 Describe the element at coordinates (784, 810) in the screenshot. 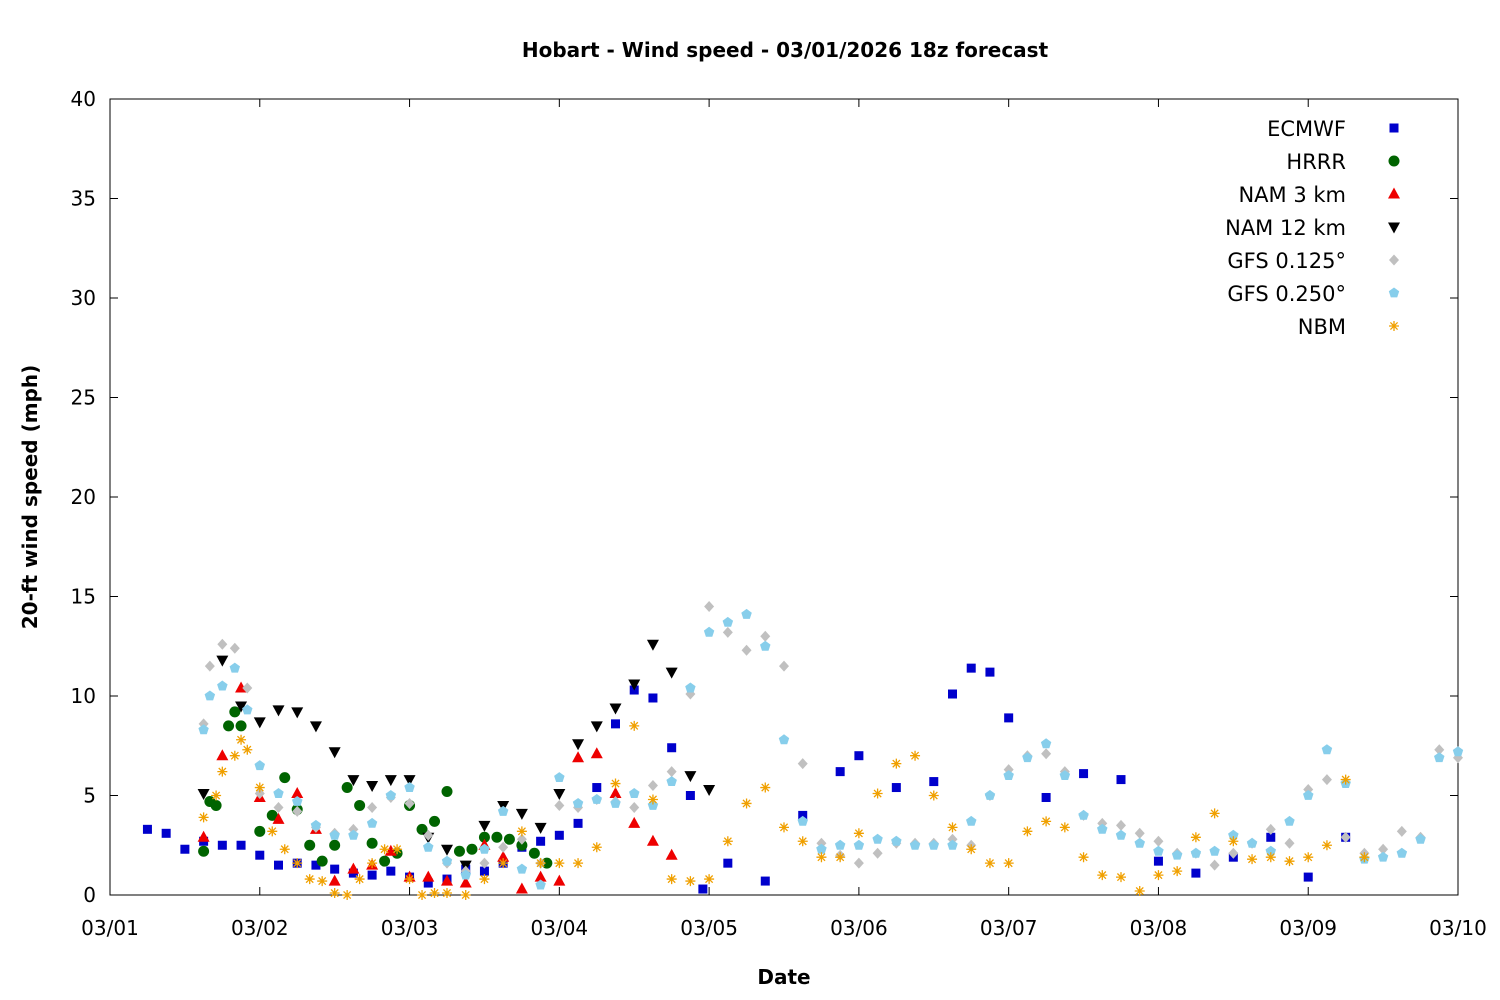

I see `series-nbm` at that location.